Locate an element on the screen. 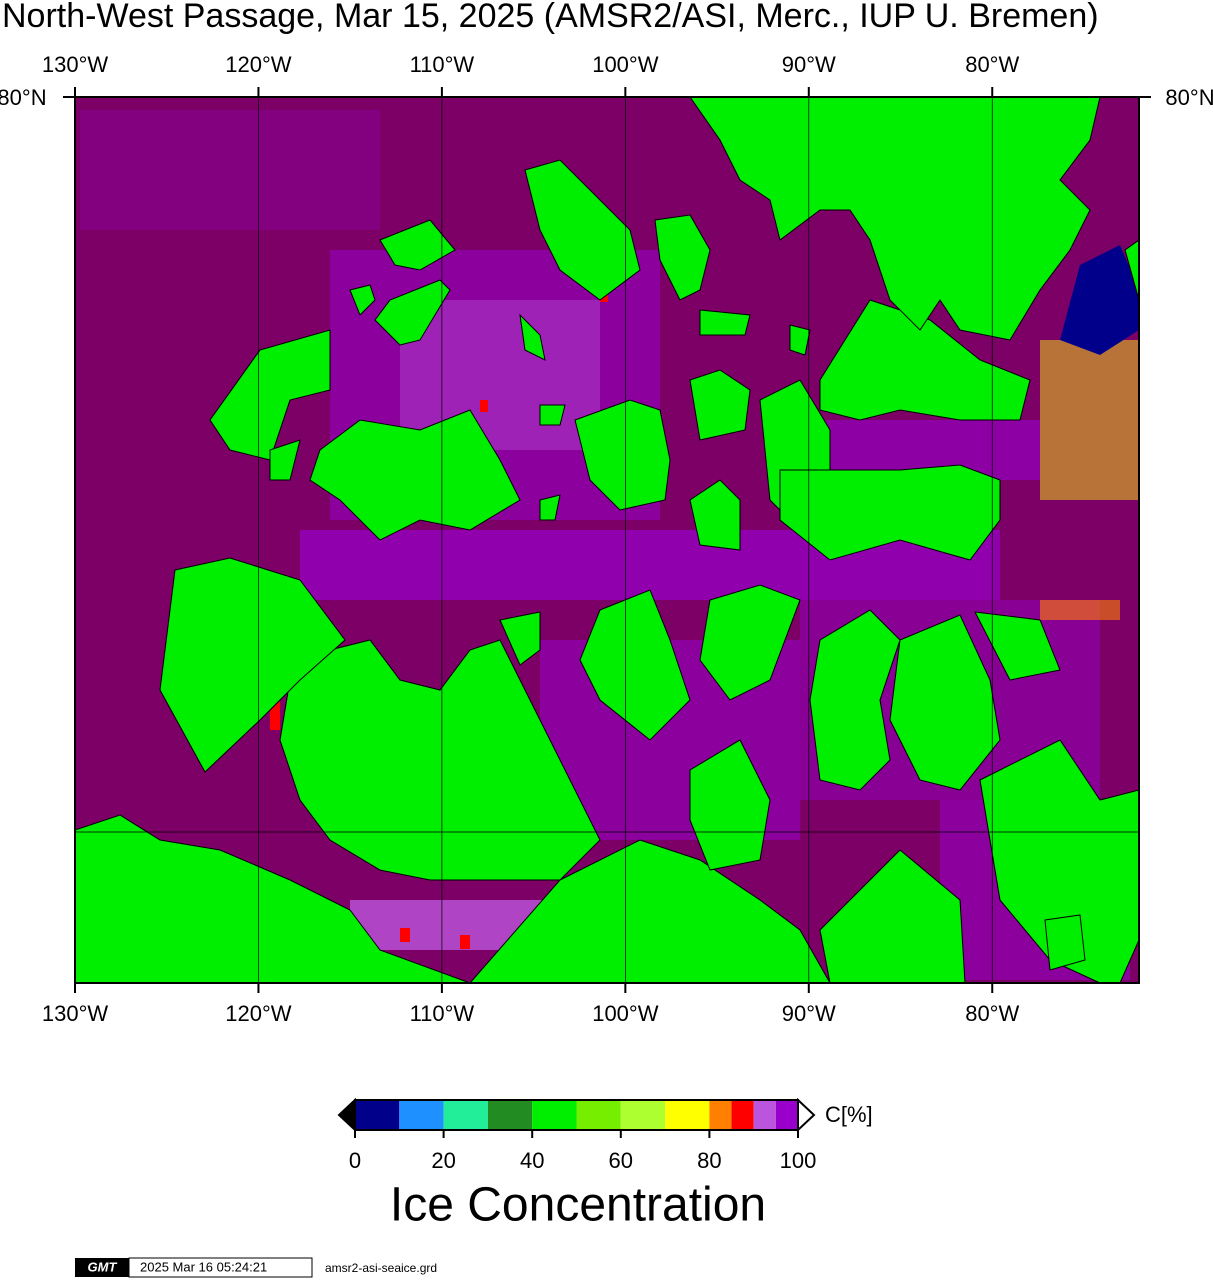 The height and width of the screenshot is (1284, 1213). colorbar-caption: Ice Concentration is located at coordinates (578, 1205).